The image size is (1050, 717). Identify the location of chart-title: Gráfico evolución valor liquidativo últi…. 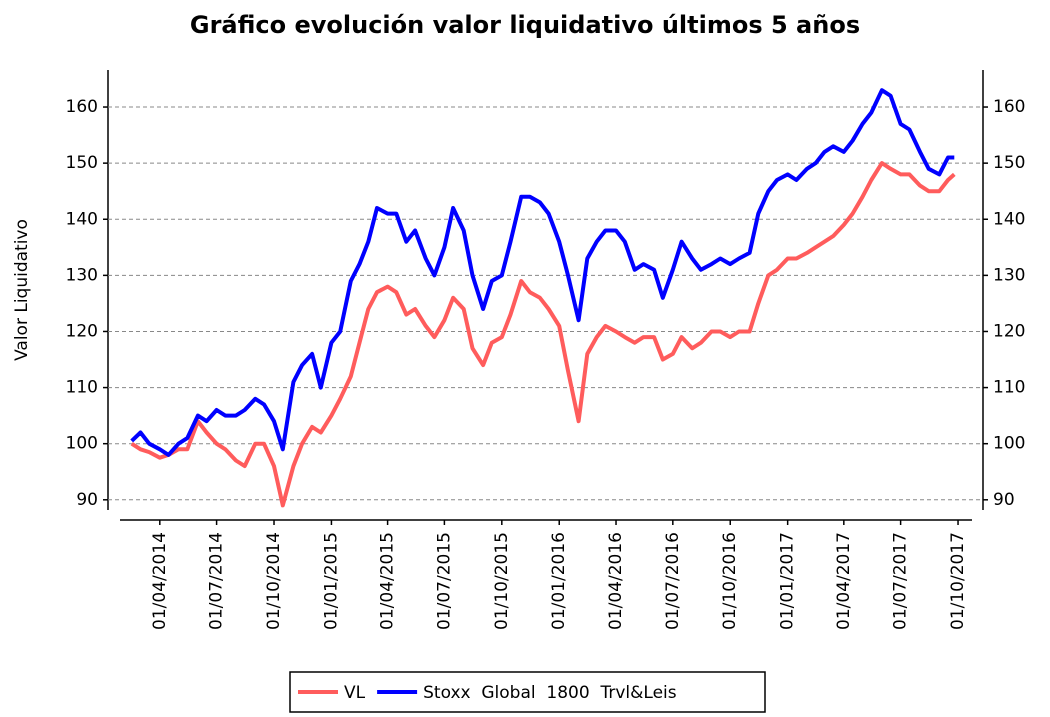
(525, 25).